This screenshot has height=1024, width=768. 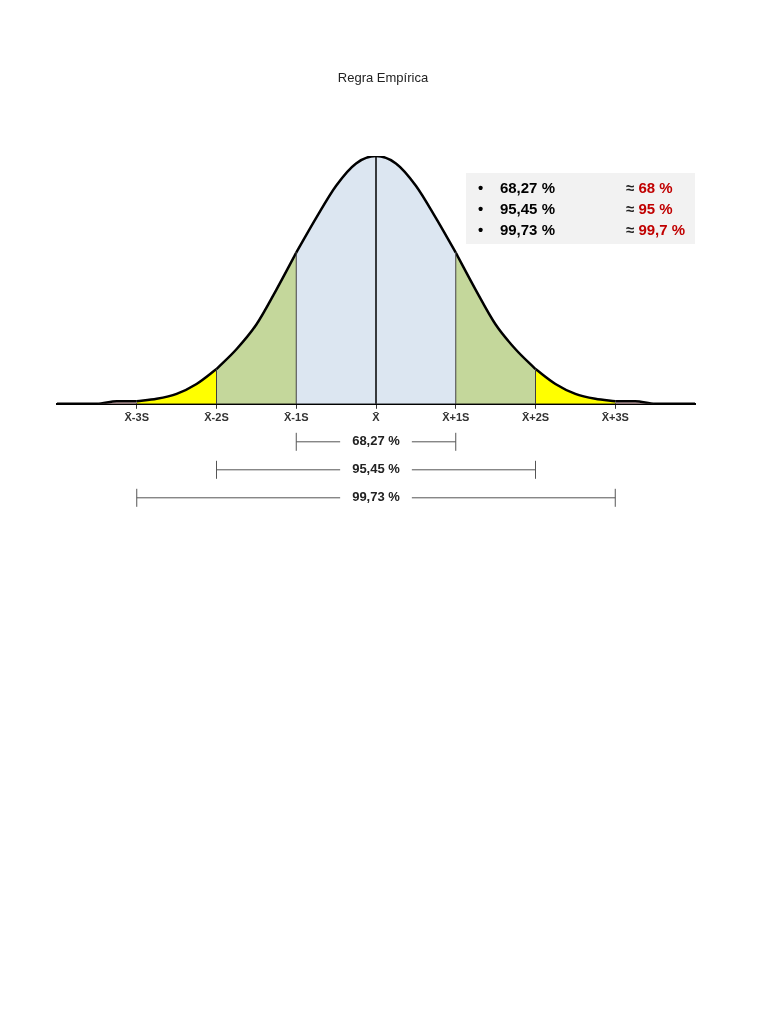 What do you see at coordinates (535, 417) in the screenshot?
I see `x-tick-label: X̄+2S` at bounding box center [535, 417].